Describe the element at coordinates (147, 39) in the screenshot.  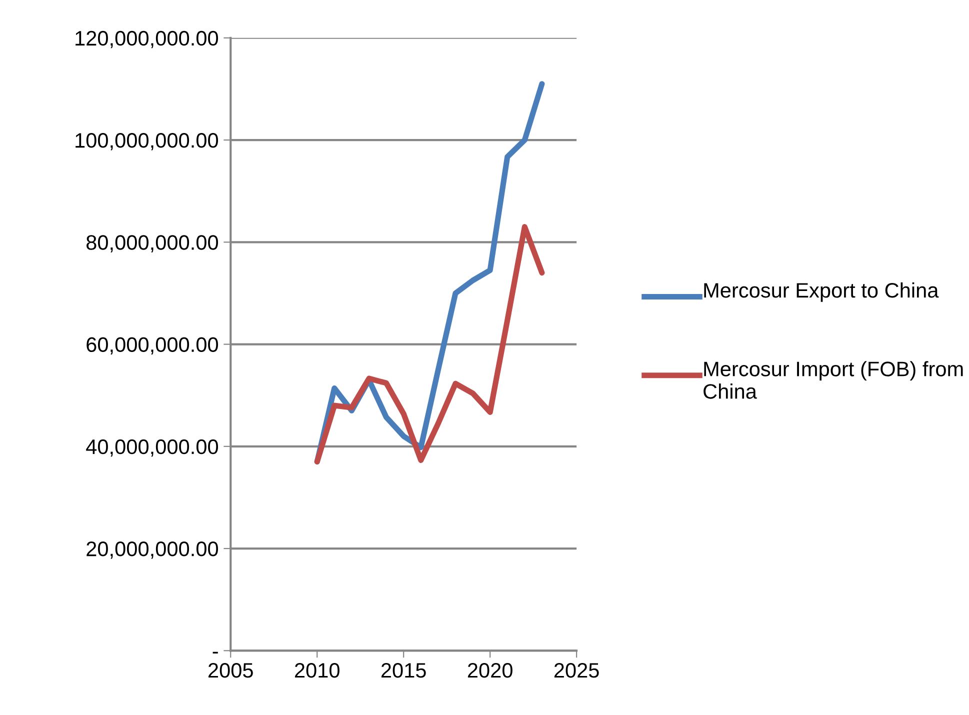
I see `y-tick-label: 120,000,000.00` at that location.